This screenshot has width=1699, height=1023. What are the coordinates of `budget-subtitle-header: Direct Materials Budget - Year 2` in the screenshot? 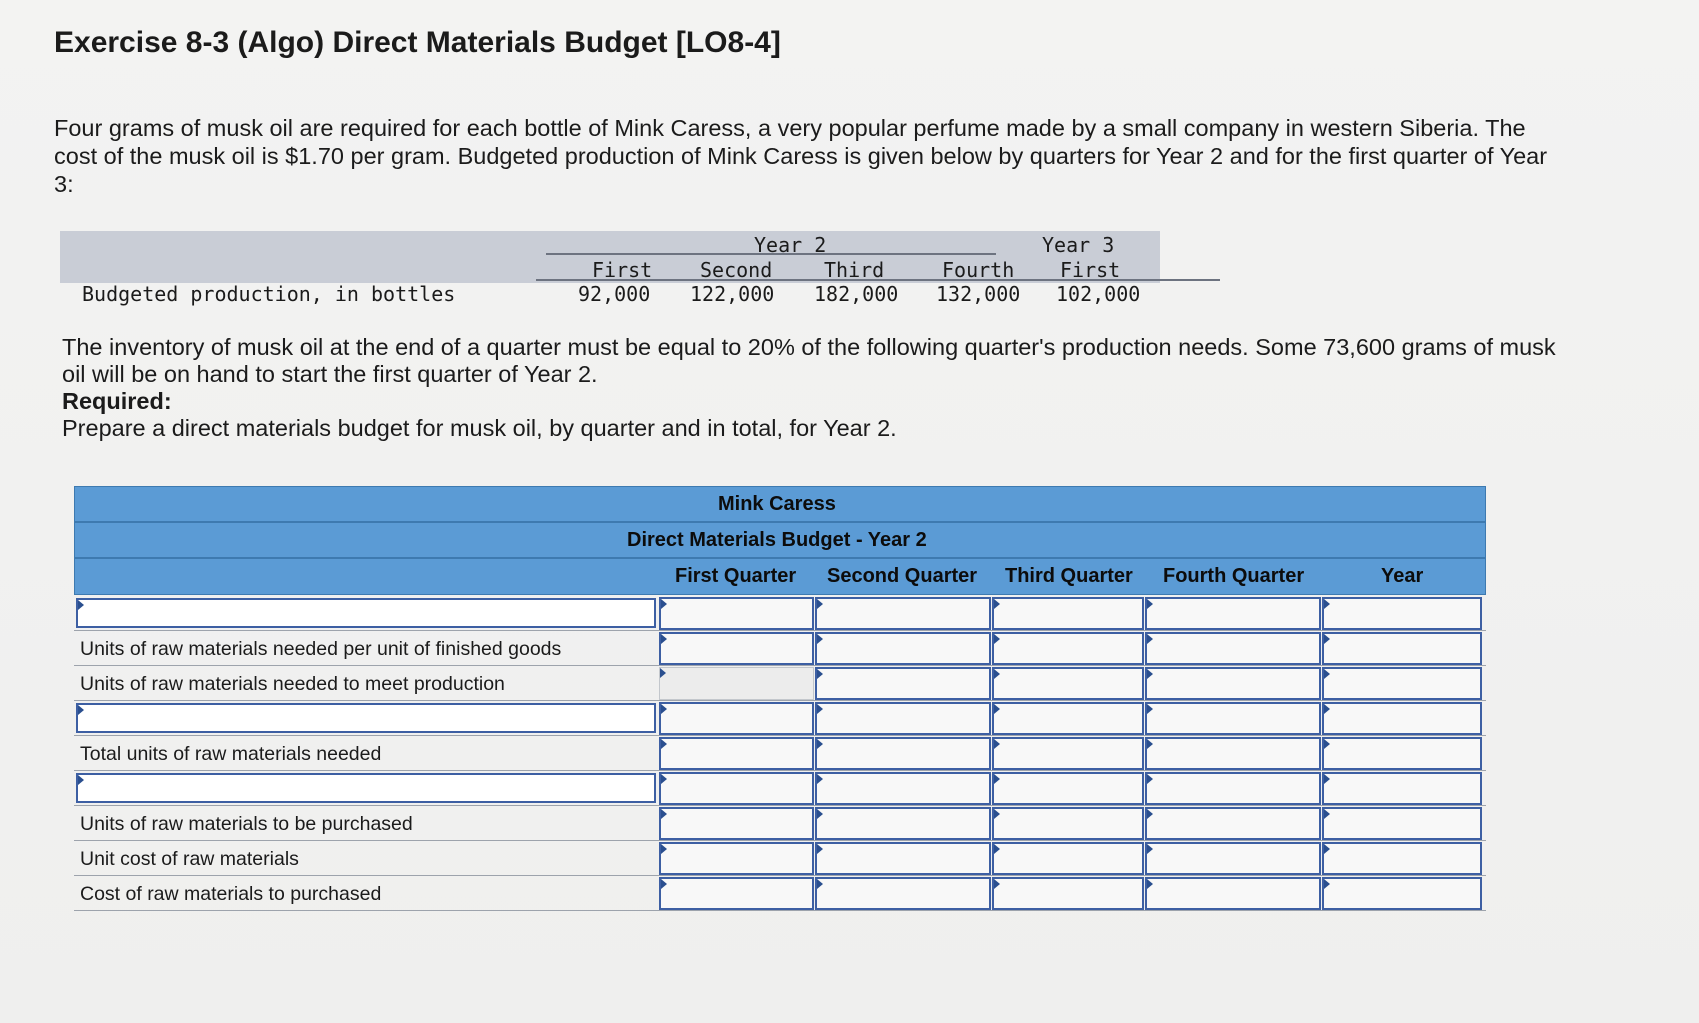 It's located at (780, 540).